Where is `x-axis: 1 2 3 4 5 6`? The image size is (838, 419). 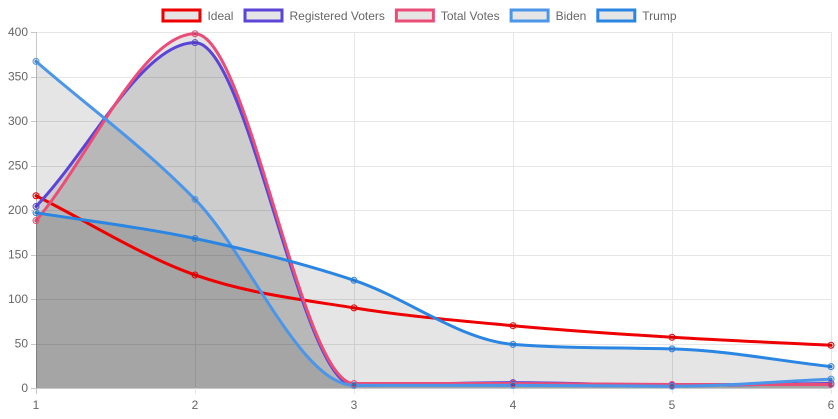
x-axis: 1 2 3 4 5 6 is located at coordinates (434, 405).